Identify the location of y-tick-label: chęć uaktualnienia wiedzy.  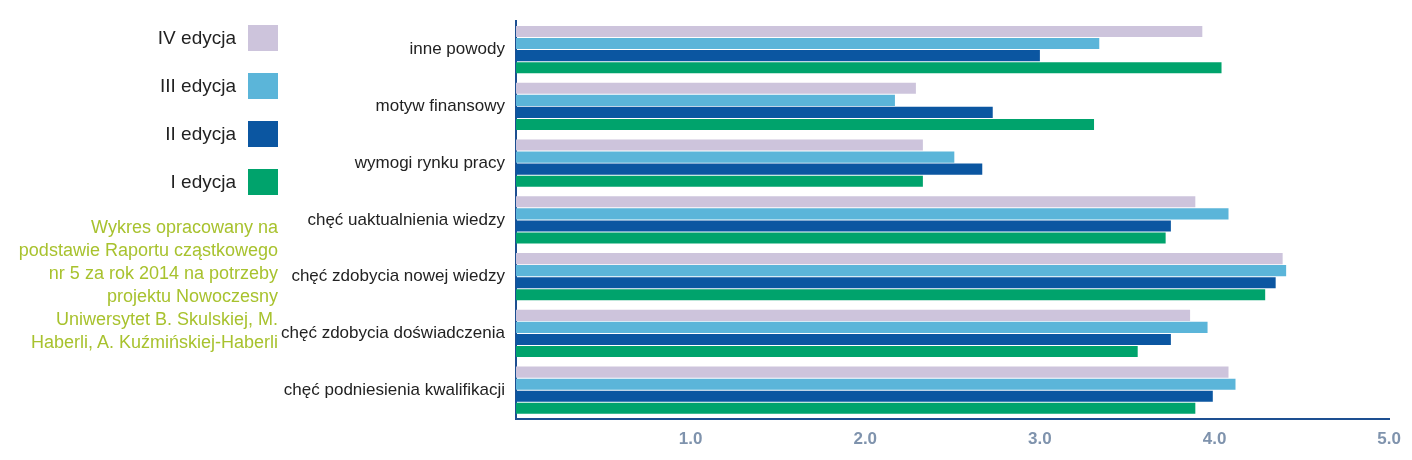
(406, 219).